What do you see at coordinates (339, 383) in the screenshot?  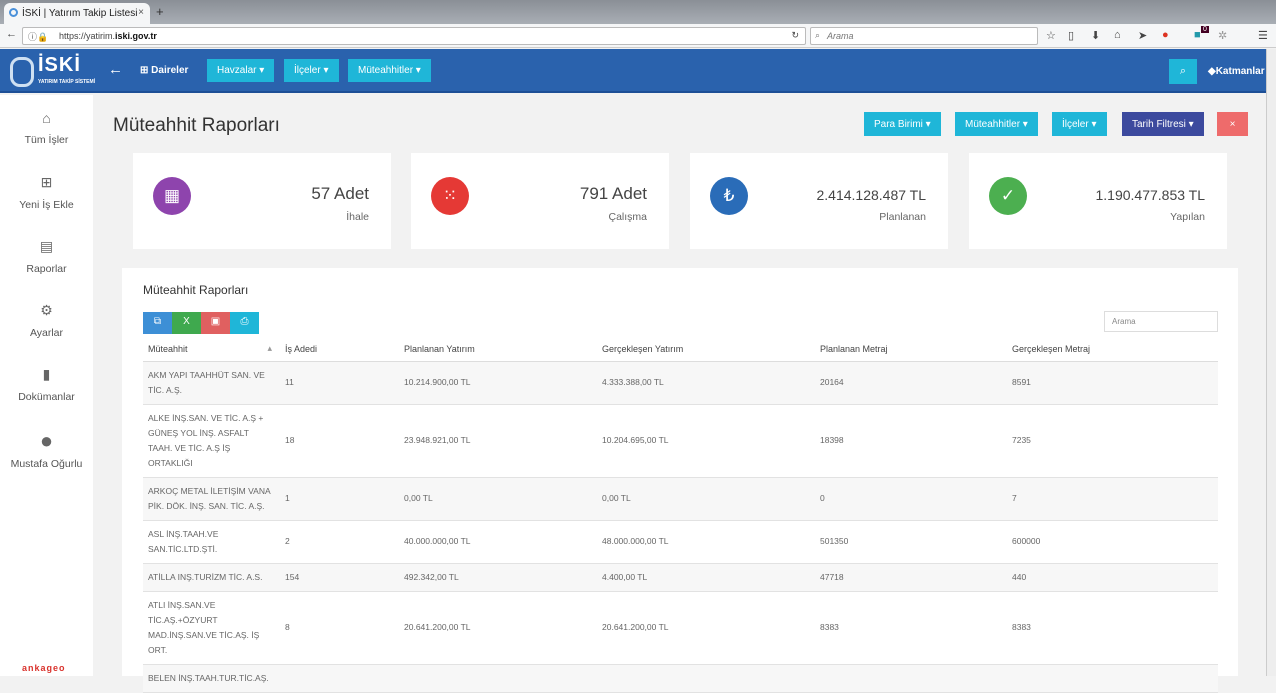 I see `table-cell: 11` at bounding box center [339, 383].